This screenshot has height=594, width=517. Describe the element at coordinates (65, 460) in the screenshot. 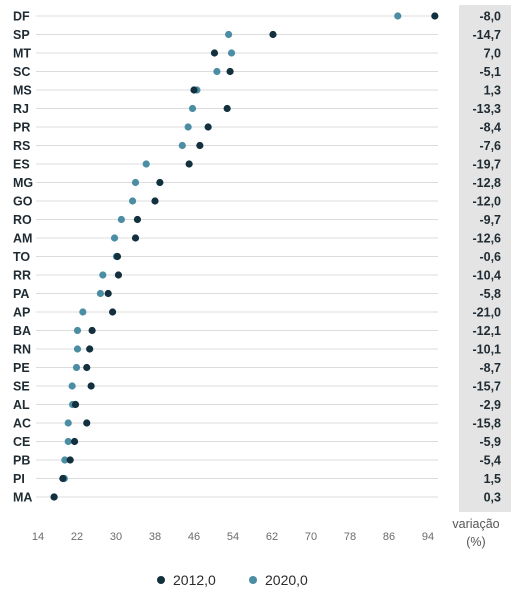

I see `point-2020-pb` at that location.